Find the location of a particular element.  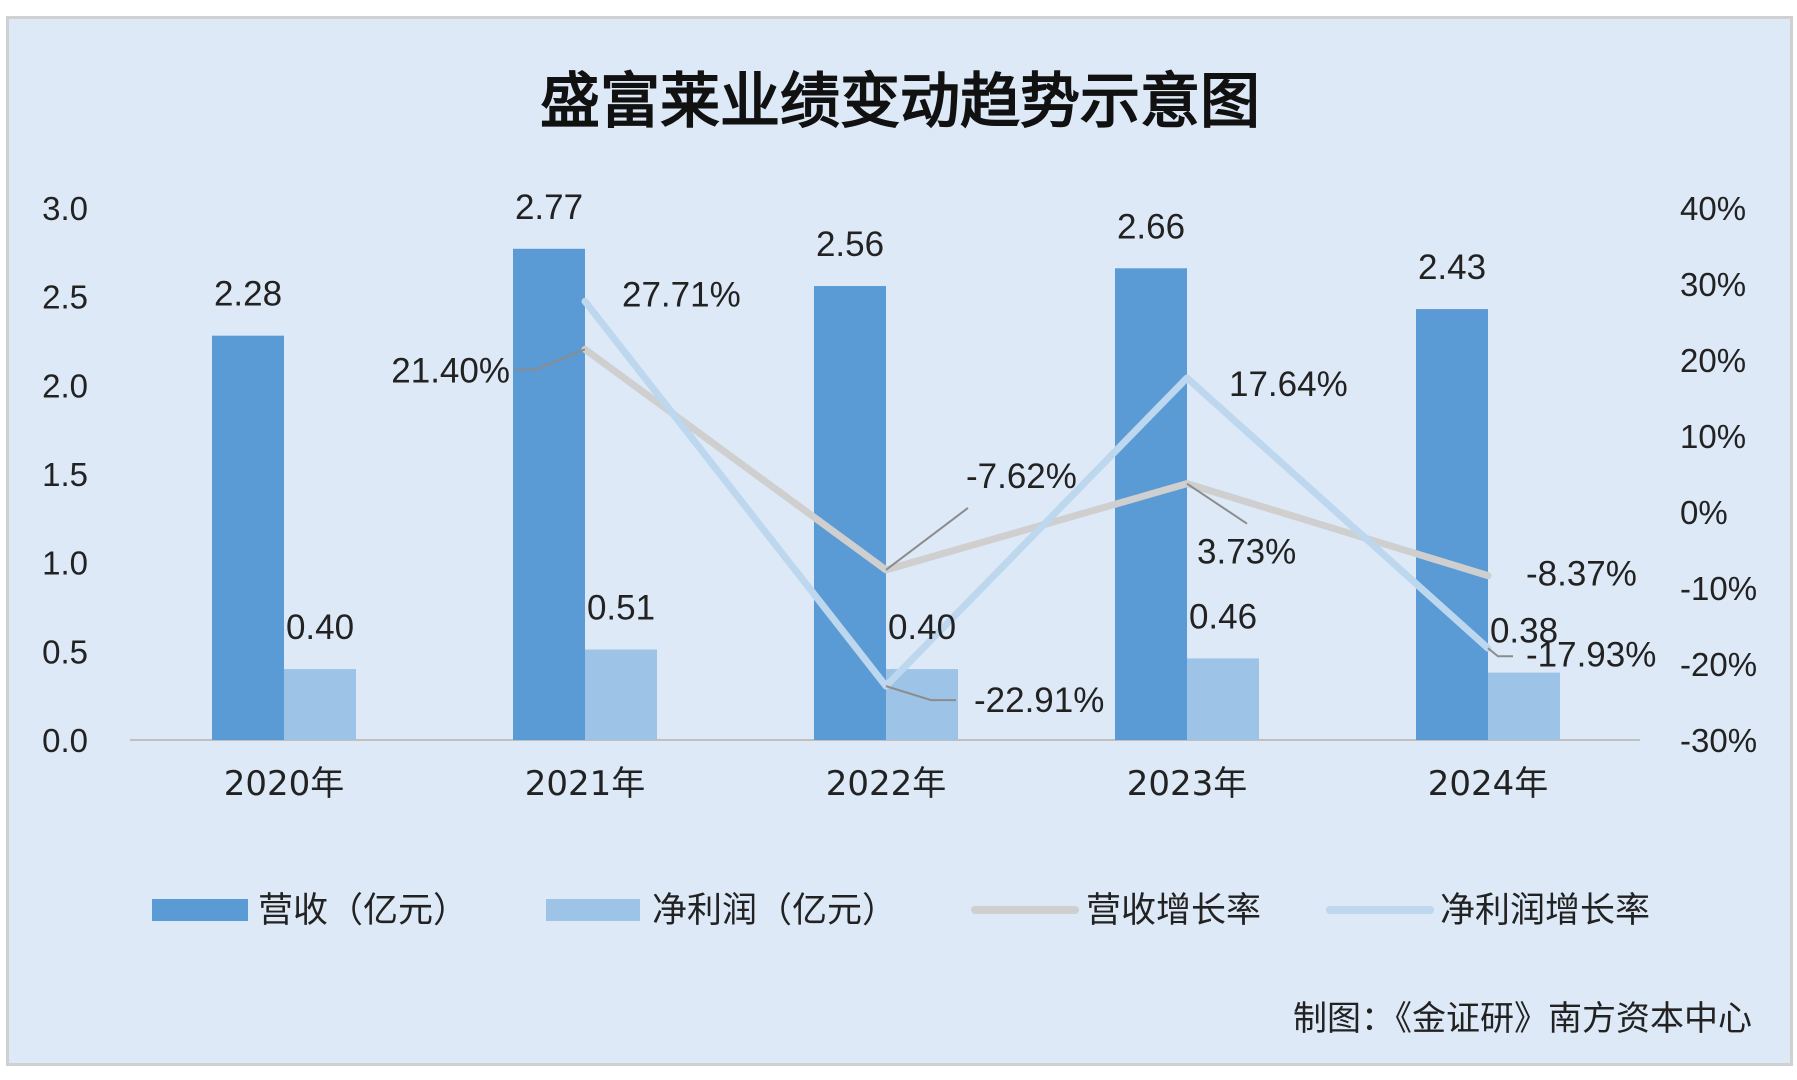

right-axis-tick: -30% is located at coordinates (1718, 740).